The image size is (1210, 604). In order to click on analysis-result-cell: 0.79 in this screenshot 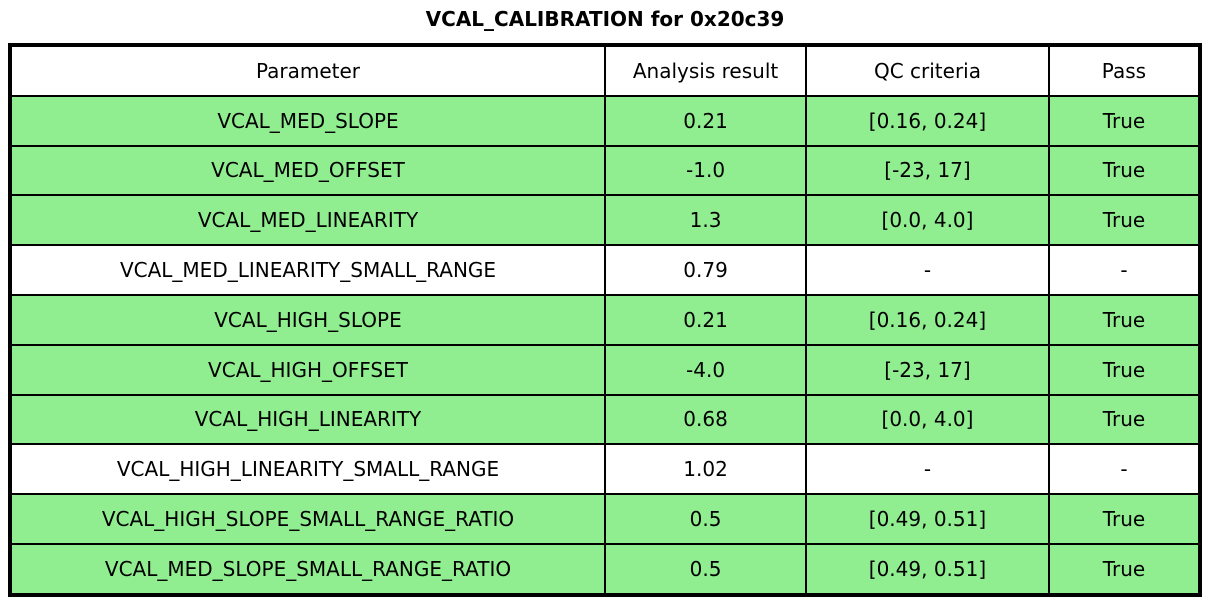, I will do `click(705, 270)`.